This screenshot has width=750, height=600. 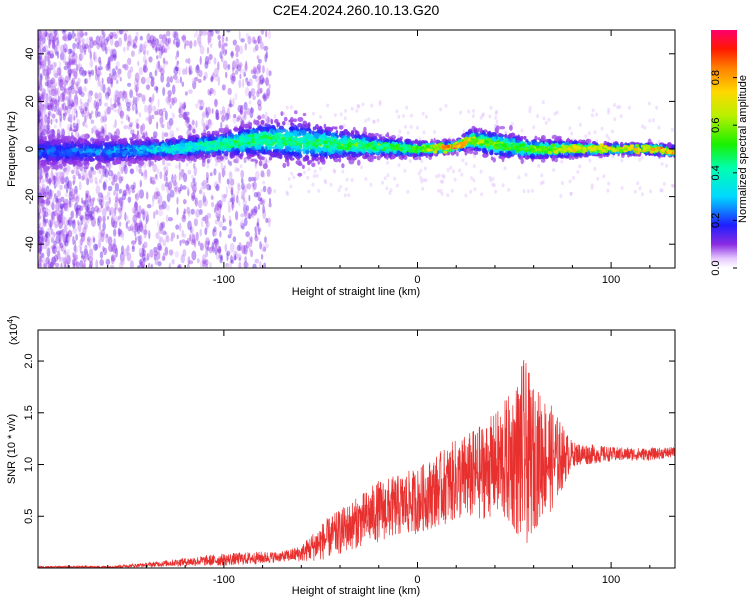 I want to click on figure-title: C2E4.2024.260.10.13.G20, so click(x=356, y=10).